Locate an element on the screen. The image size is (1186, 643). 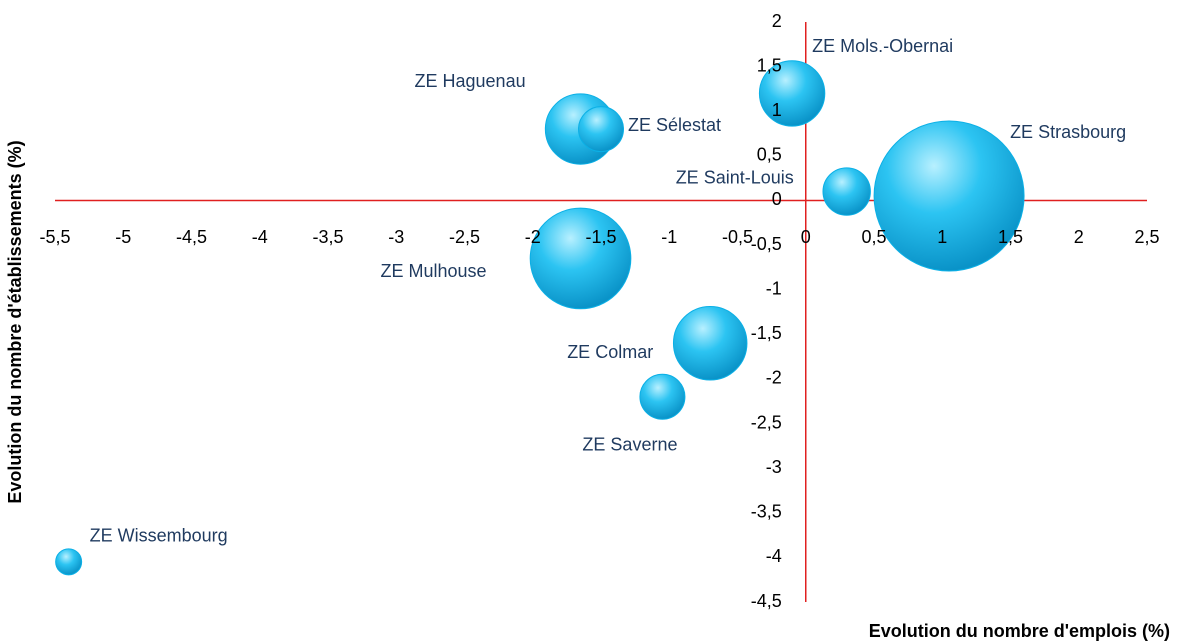
point-label: ZE Wissembourg is located at coordinates (159, 536).